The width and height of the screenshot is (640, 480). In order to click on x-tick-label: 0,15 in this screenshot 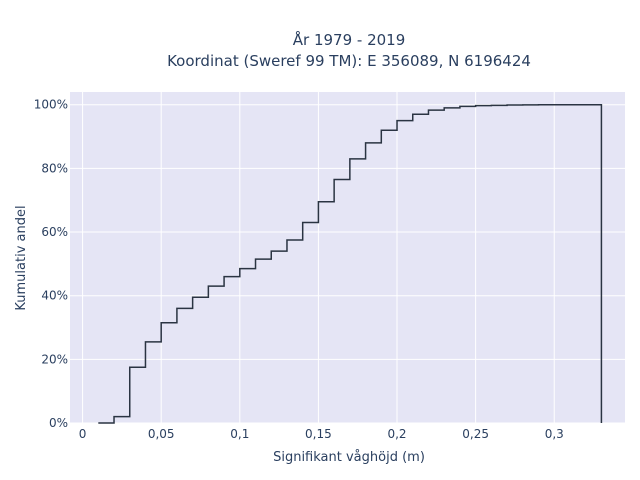, I will do `click(318, 434)`.